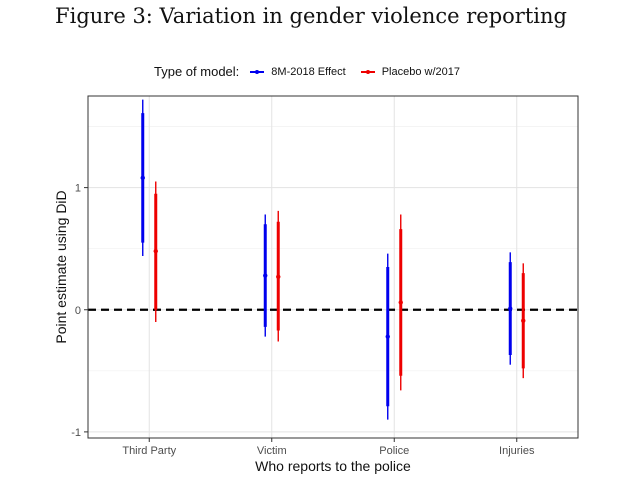 The width and height of the screenshot is (622, 504). I want to click on legend-label-8m-2018: 8M-2018 Effect, so click(308, 71).